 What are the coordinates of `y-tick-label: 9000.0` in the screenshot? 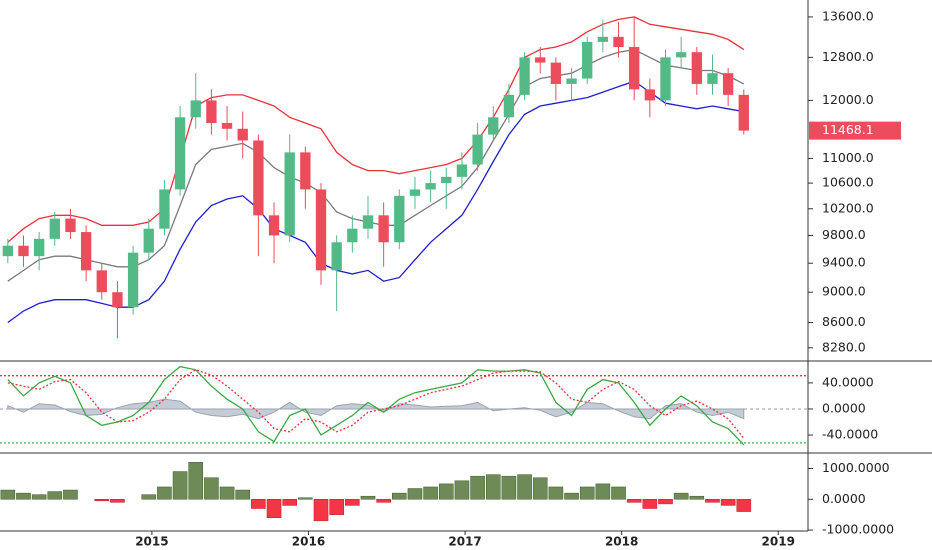 It's located at (844, 291).